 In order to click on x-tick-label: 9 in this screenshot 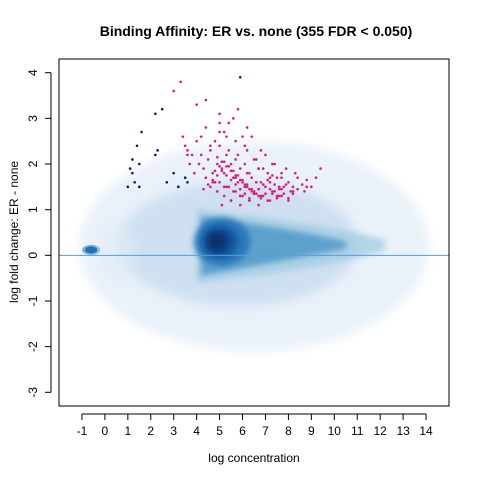, I will do `click(311, 431)`.